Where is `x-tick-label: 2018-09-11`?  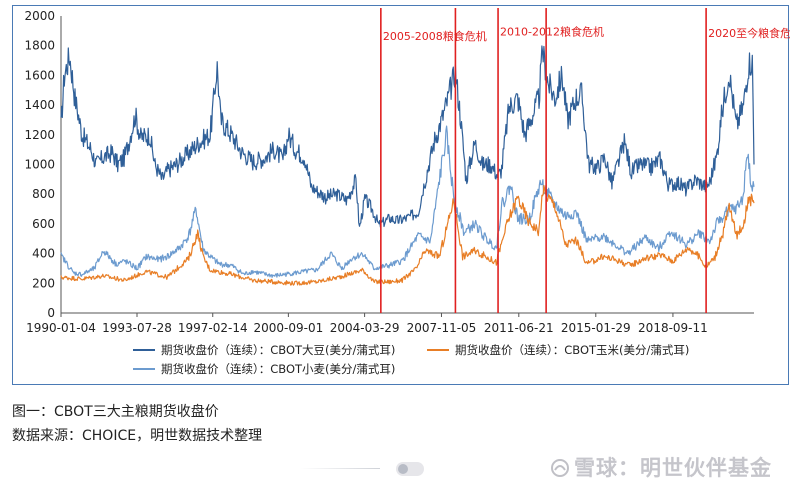 x-tick-label: 2018-09-11 is located at coordinates (673, 328).